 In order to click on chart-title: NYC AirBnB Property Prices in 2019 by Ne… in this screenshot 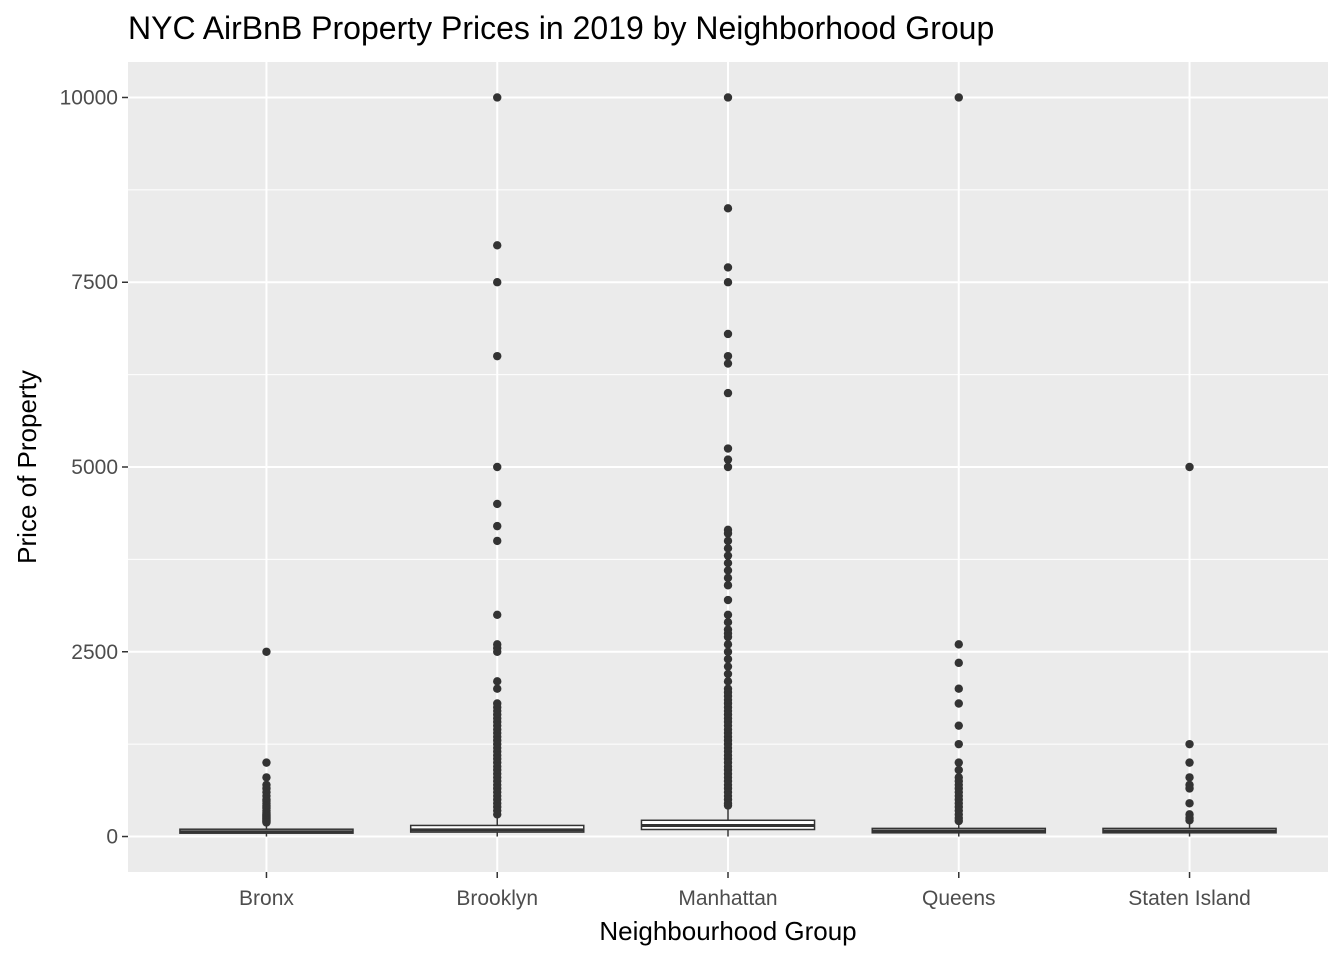, I will do `click(561, 28)`.